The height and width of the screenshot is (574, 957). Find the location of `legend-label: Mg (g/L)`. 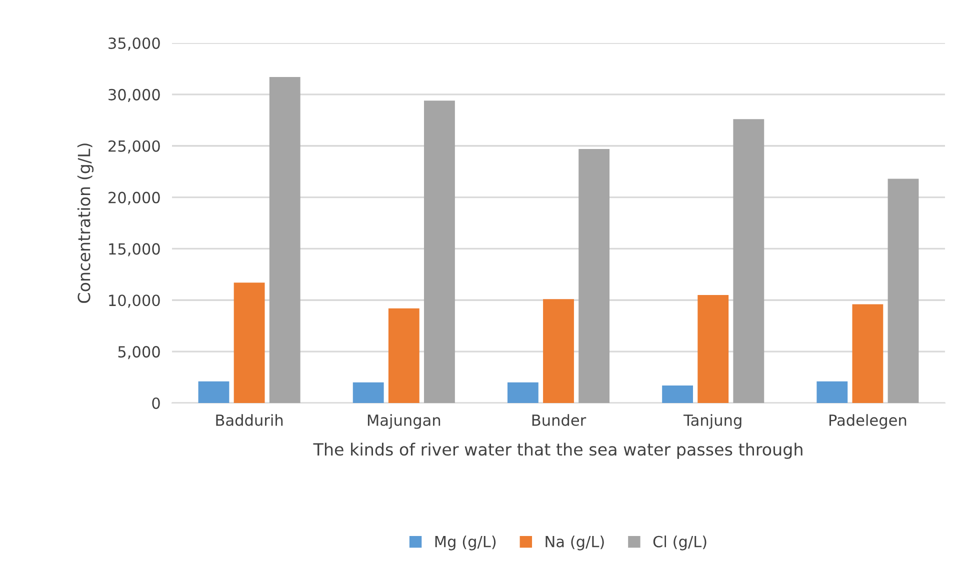

legend-label: Mg (g/L) is located at coordinates (465, 543).